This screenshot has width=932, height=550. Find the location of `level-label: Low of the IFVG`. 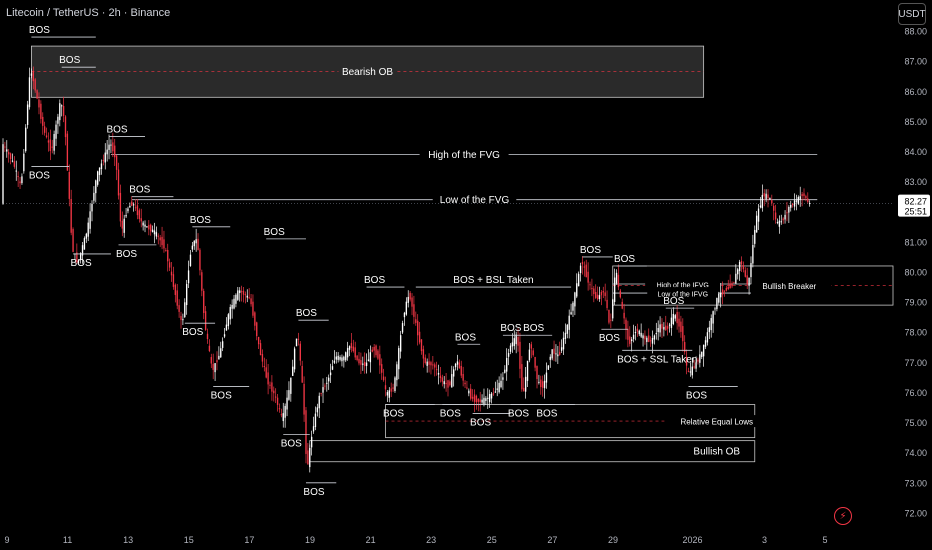

level-label: Low of the IFVG is located at coordinates (682, 295).